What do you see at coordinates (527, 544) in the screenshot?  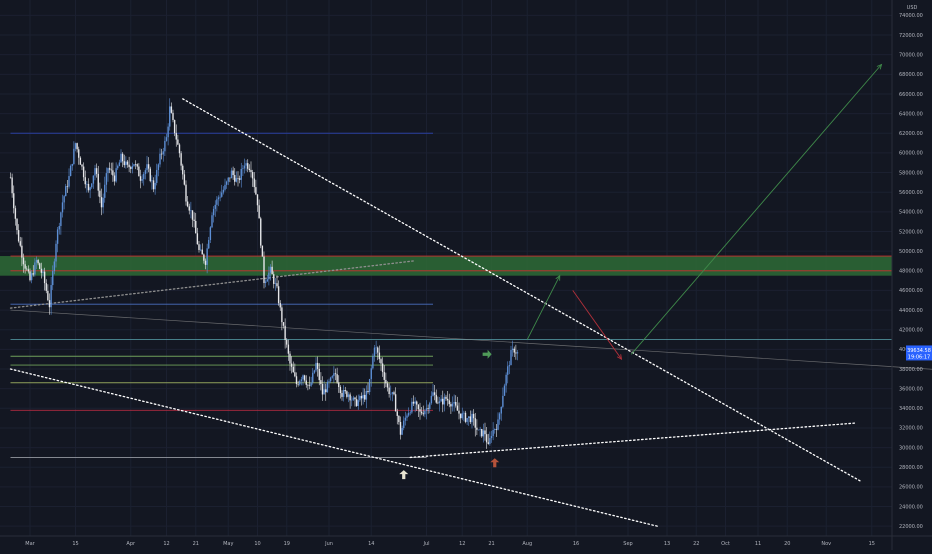 I see `time-tick-label: Aug` at bounding box center [527, 544].